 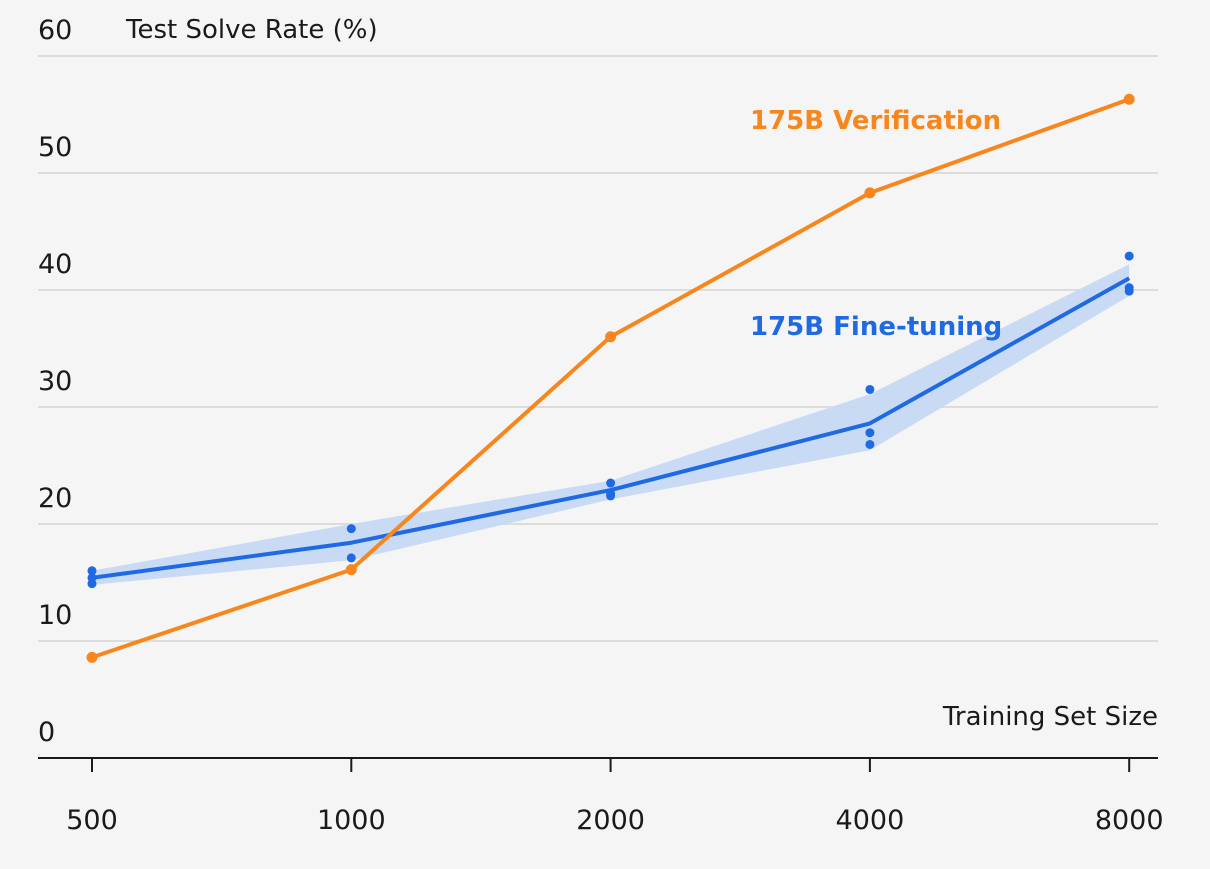 What do you see at coordinates (92, 820) in the screenshot?
I see `x-tick-label-500: 500` at bounding box center [92, 820].